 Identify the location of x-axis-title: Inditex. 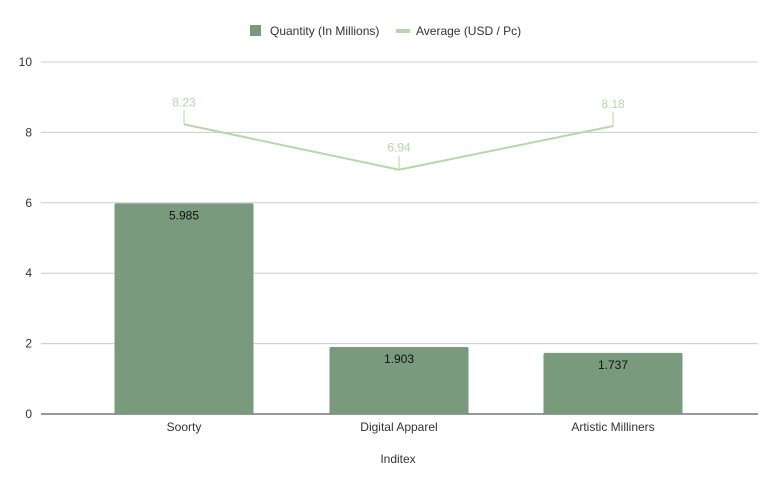
(397, 459).